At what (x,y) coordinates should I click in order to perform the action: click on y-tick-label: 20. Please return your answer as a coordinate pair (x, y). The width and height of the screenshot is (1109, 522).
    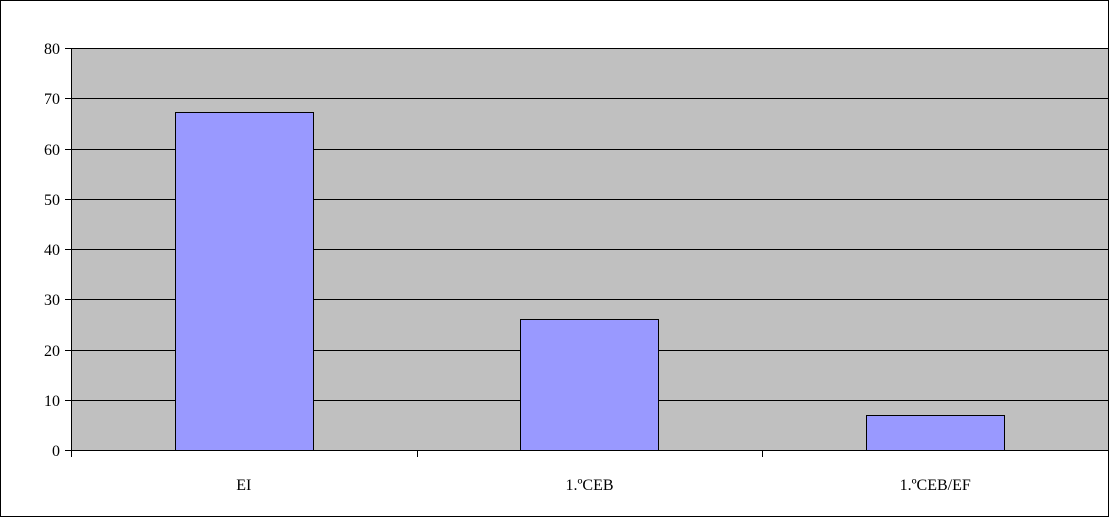
    Looking at the image, I should click on (52, 351).